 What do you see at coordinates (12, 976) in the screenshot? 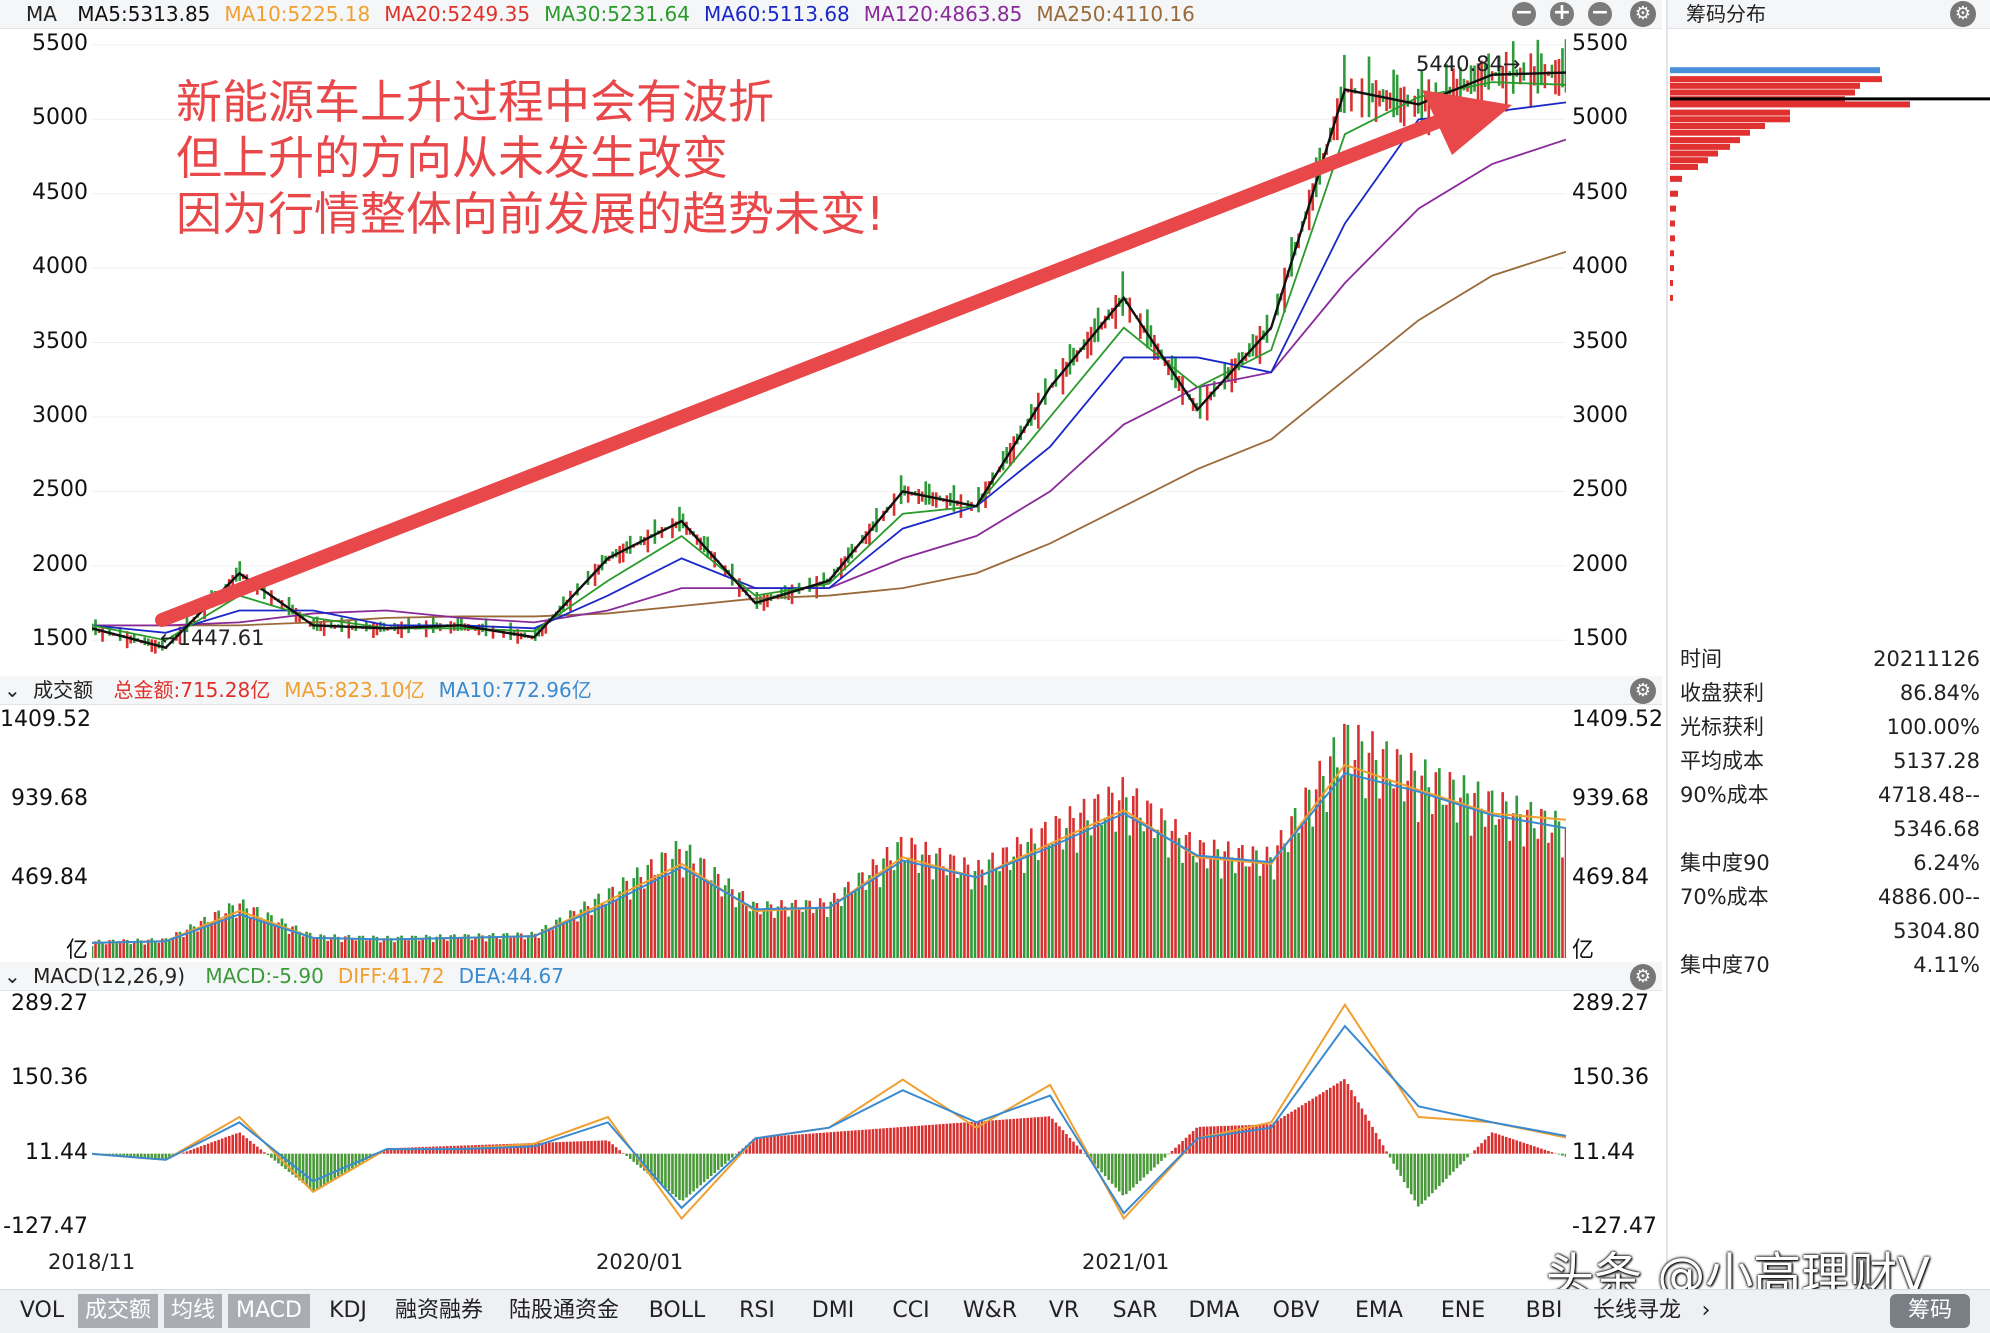
I see `macd-chevron-icon: ⌄` at bounding box center [12, 976].